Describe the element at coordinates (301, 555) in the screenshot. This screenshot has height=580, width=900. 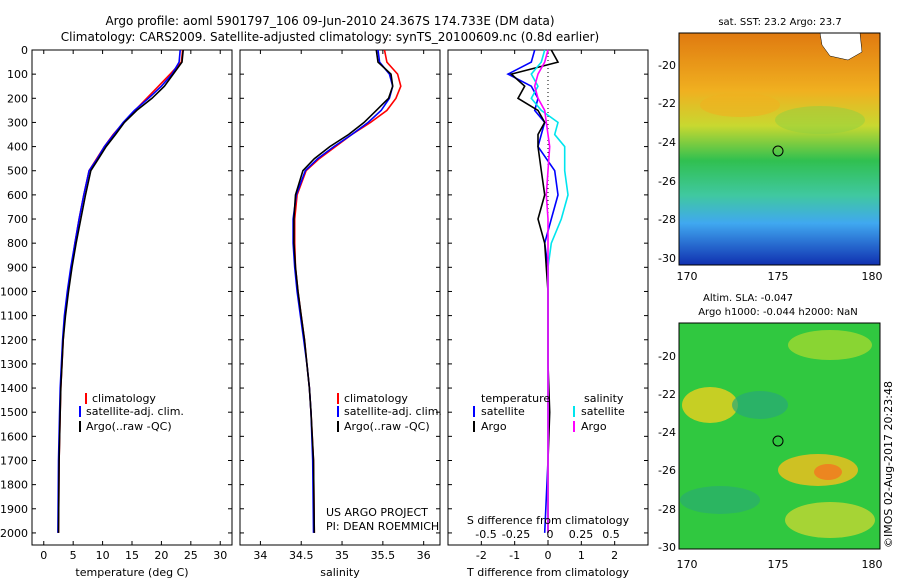
I see `x-tick-label: 34.5` at that location.